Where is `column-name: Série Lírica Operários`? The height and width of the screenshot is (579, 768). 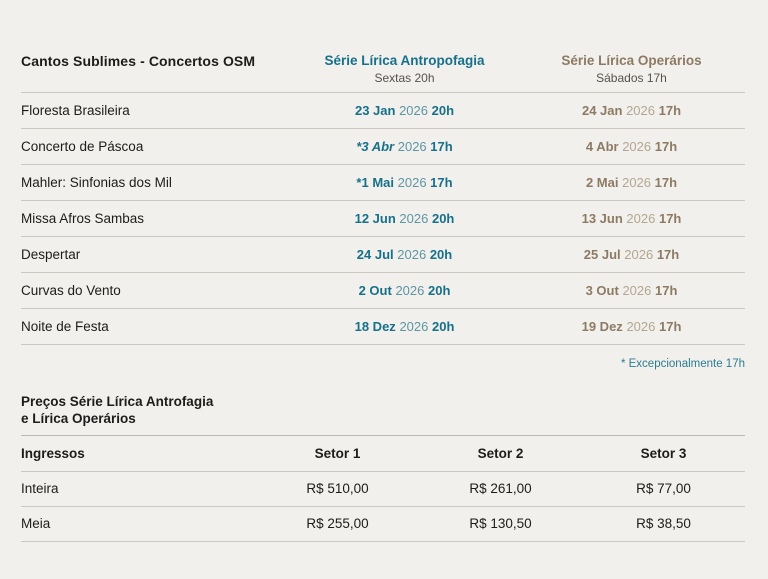
column-name: Série Lírica Operários is located at coordinates (631, 60).